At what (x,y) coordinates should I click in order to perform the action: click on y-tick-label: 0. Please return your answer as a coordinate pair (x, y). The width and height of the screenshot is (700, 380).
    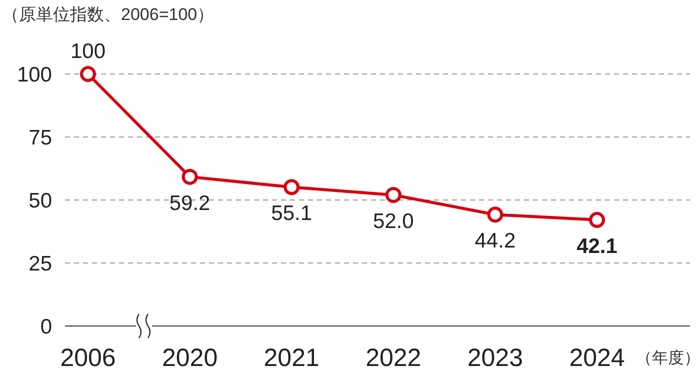
    Looking at the image, I should click on (46, 326).